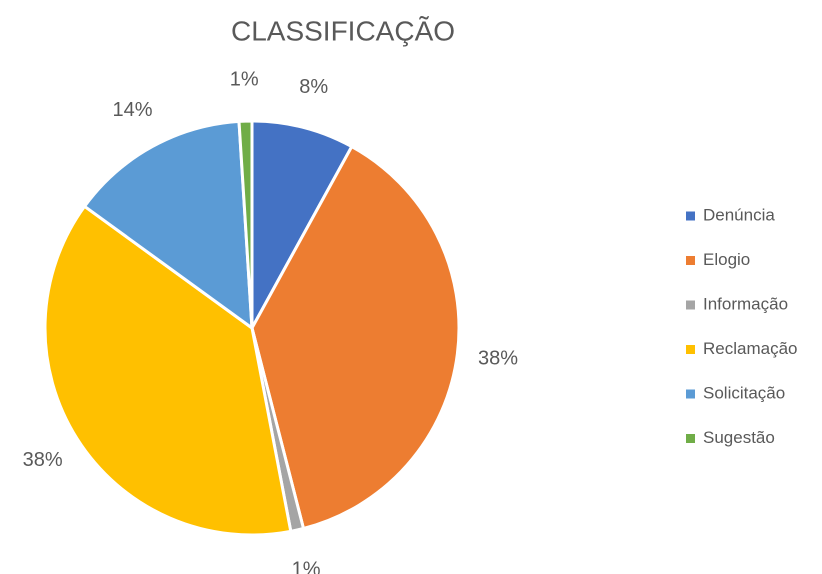 This screenshot has height=574, width=822. What do you see at coordinates (744, 392) in the screenshot?
I see `legend-label: Solicitação` at bounding box center [744, 392].